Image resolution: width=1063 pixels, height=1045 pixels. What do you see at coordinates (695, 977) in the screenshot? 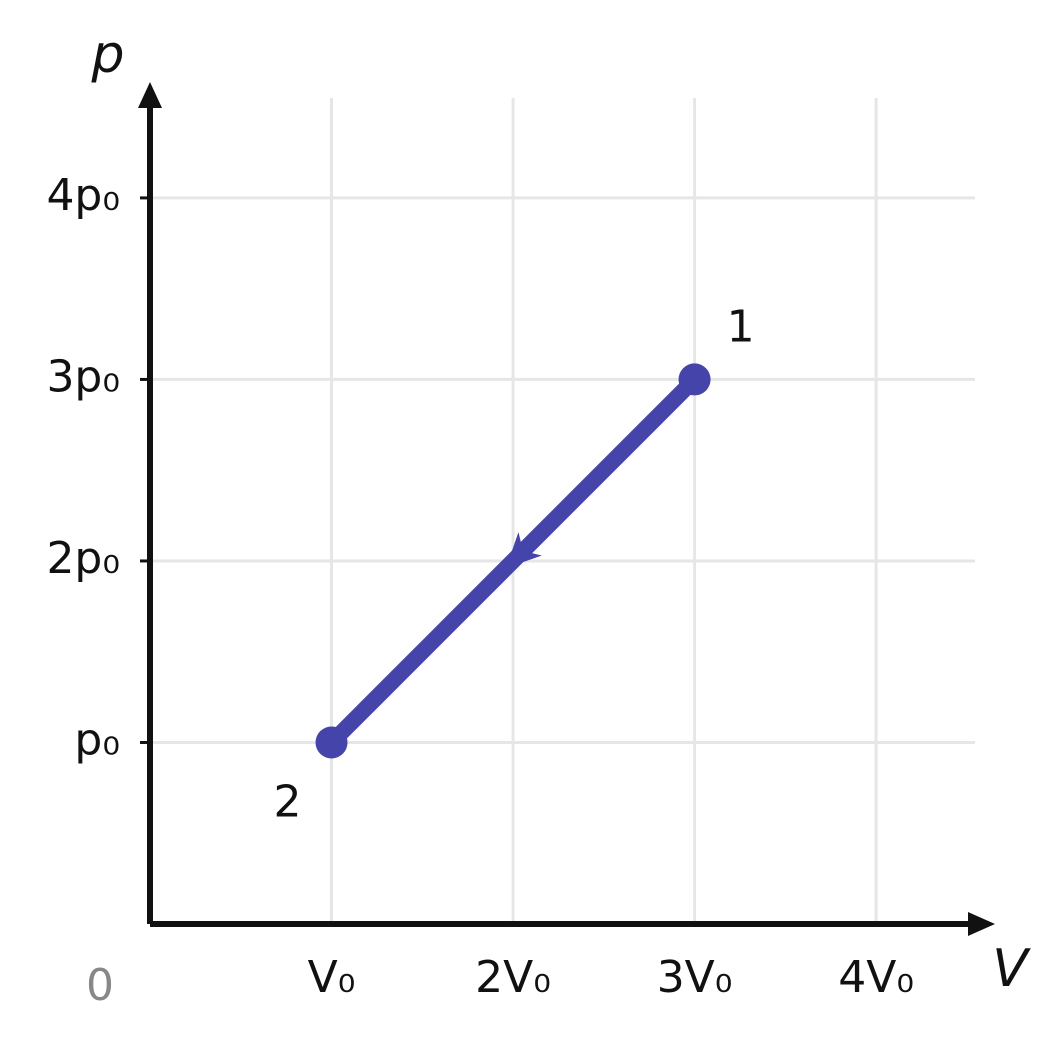
I see `x-tick-label: 3V₀` at bounding box center [695, 977].